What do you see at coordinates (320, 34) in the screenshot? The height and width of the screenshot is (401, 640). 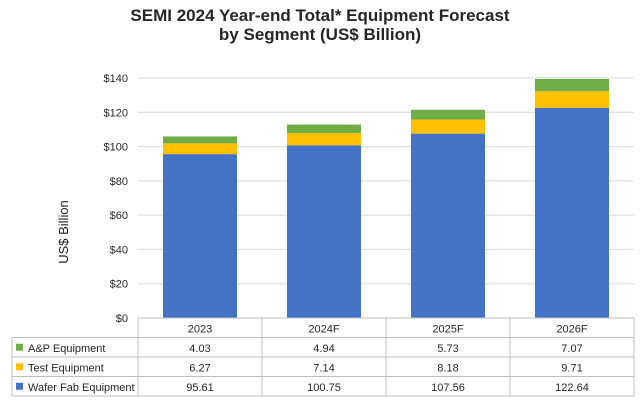 I see `chart-title-line-2: by Segment (US$ Billion)` at bounding box center [320, 34].